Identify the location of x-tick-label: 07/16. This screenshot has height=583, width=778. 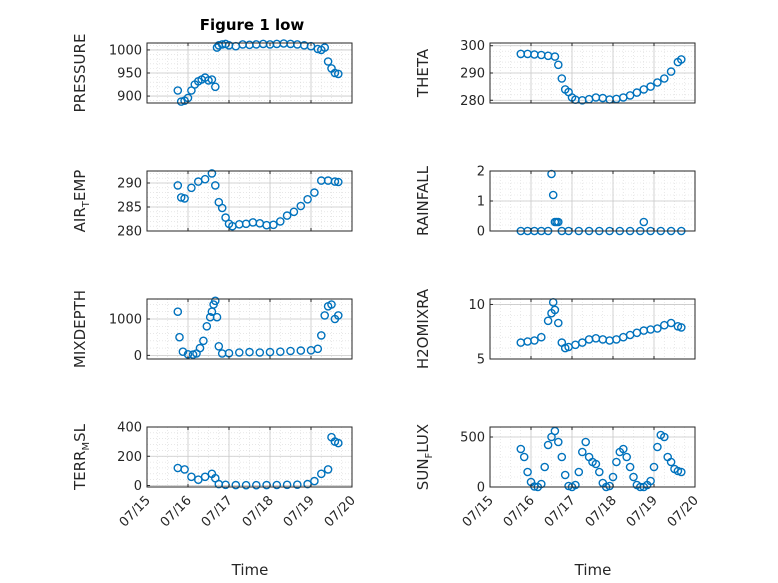
(519, 511).